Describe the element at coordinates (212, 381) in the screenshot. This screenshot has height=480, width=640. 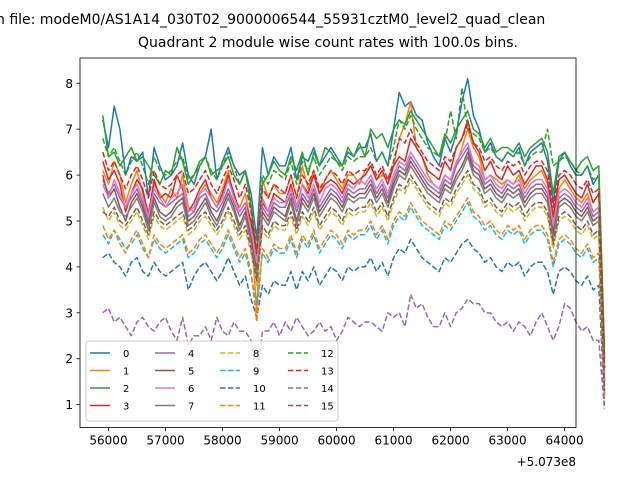
I see `legend-box` at that location.